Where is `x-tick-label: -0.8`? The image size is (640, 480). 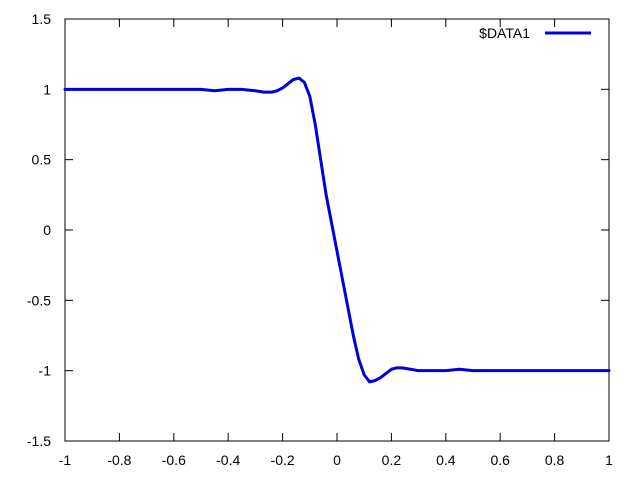
x-tick-label: -0.8 is located at coordinates (119, 460).